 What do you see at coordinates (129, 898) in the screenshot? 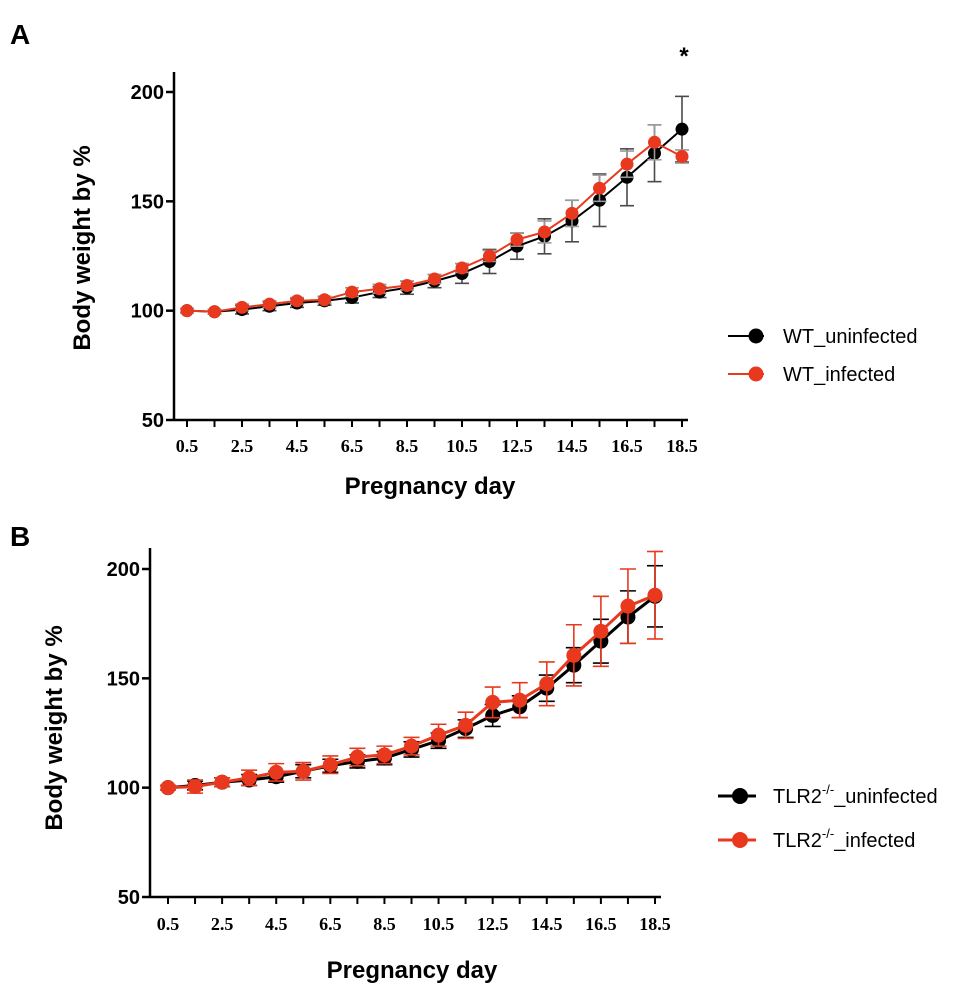
I see `y-tick-label-b: 50` at bounding box center [129, 898].